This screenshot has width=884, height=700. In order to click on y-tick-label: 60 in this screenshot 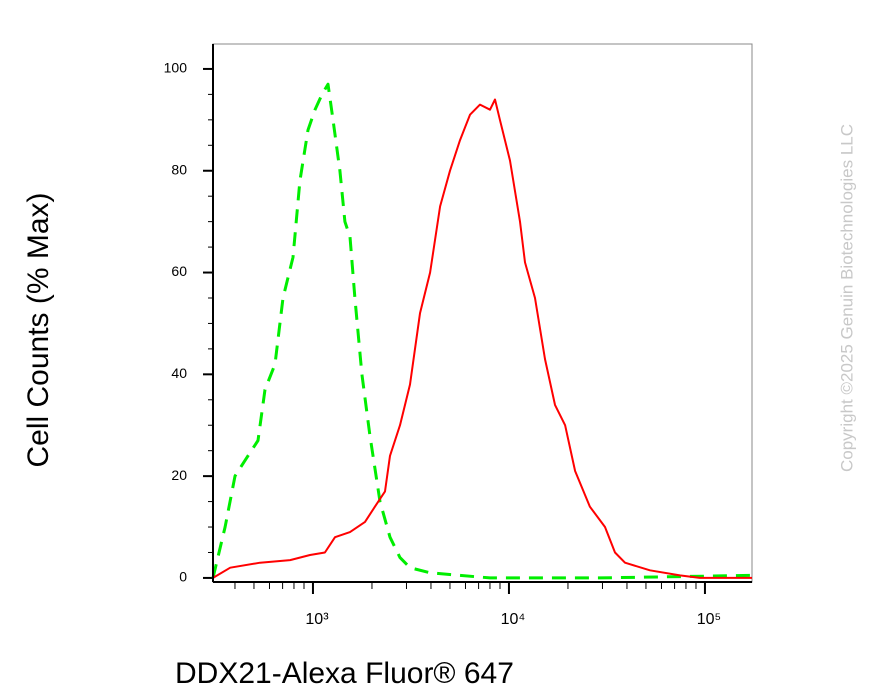, I will do `click(179, 271)`.